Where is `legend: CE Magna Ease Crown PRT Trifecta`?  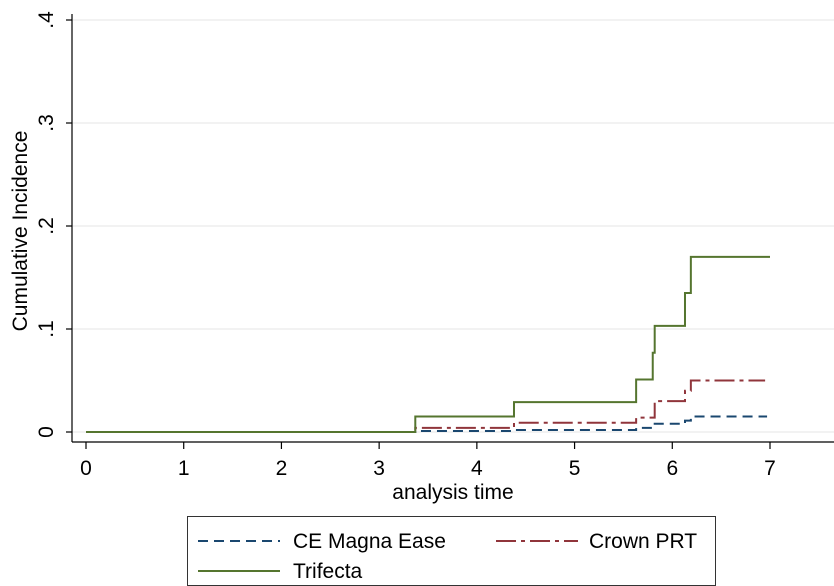 legend: CE Magna Ease Crown PRT Trifecta is located at coordinates (451, 551).